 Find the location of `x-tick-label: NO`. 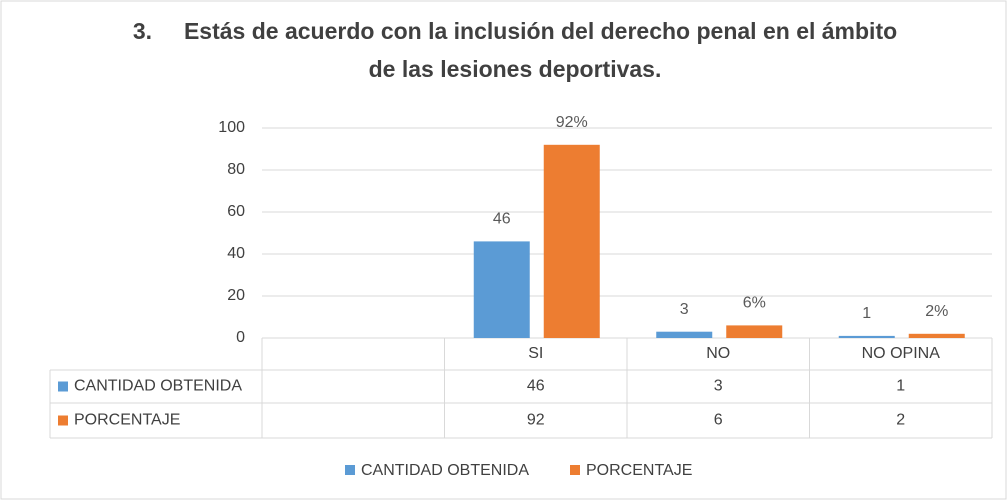

x-tick-label: NO is located at coordinates (718, 353).